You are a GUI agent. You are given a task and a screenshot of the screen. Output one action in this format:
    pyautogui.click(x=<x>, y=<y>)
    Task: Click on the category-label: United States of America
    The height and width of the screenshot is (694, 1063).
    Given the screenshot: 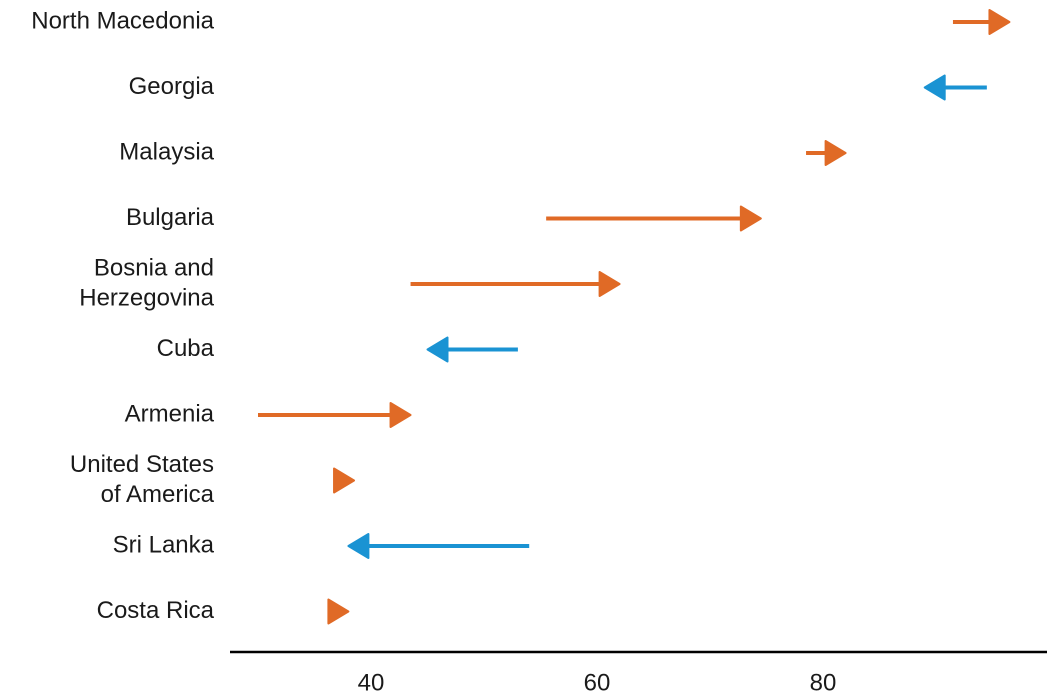 What is the action you would take?
    pyautogui.click(x=142, y=479)
    